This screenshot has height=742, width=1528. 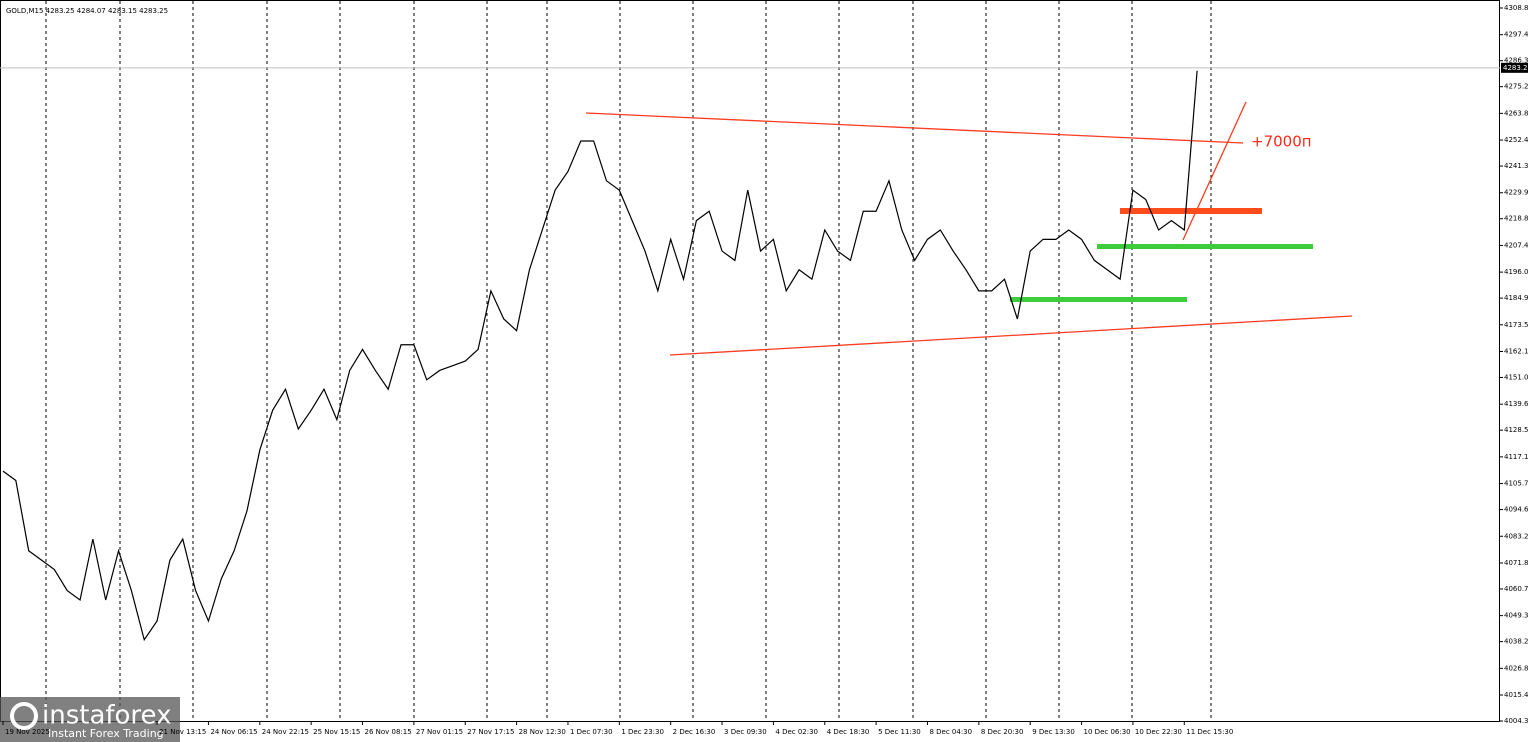 What do you see at coordinates (1516, 87) in the screenshot?
I see `y-tick-label: 4275.20` at bounding box center [1516, 87].